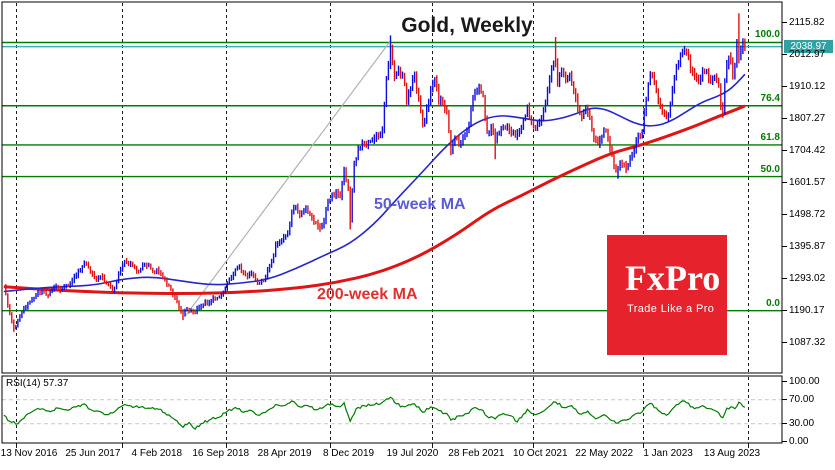 This screenshot has height=470, width=835. I want to click on fib-level-label: 50.0, so click(770, 169).